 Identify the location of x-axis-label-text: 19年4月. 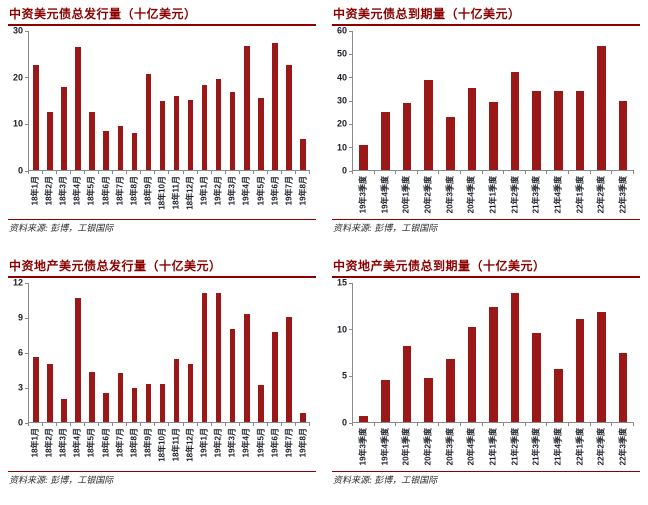
(246, 191).